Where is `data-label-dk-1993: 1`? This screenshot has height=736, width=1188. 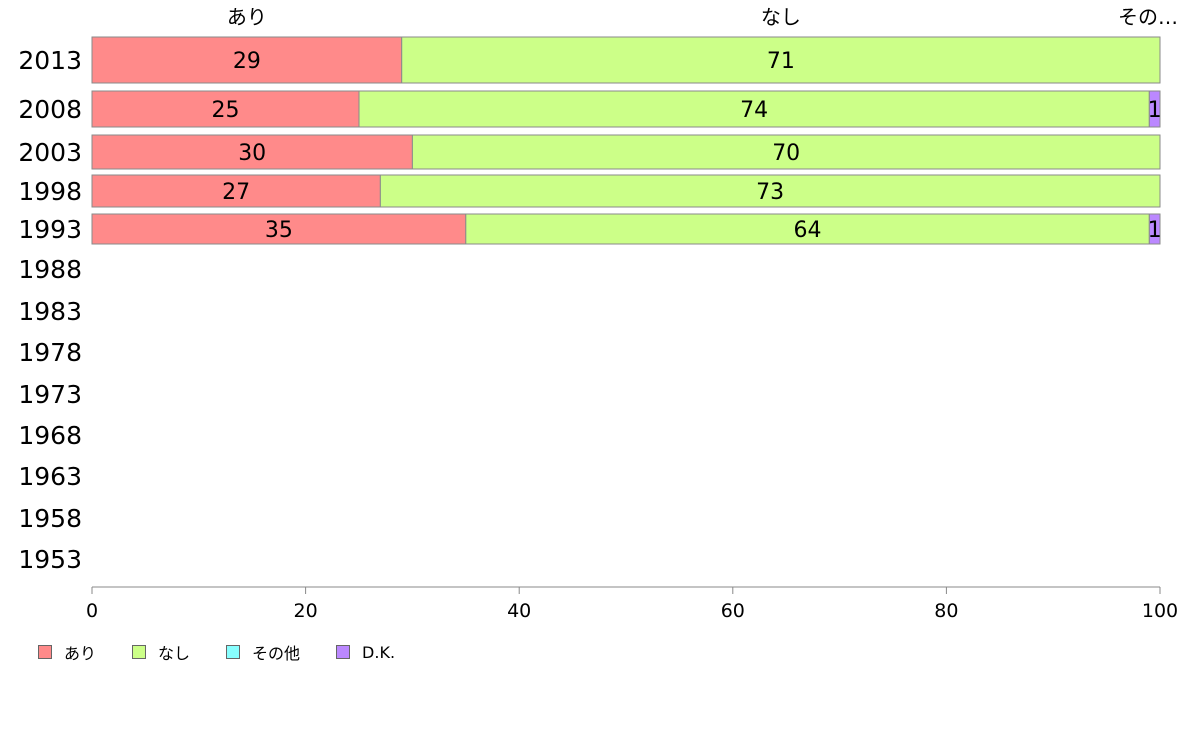 data-label-dk-1993: 1 is located at coordinates (1155, 230).